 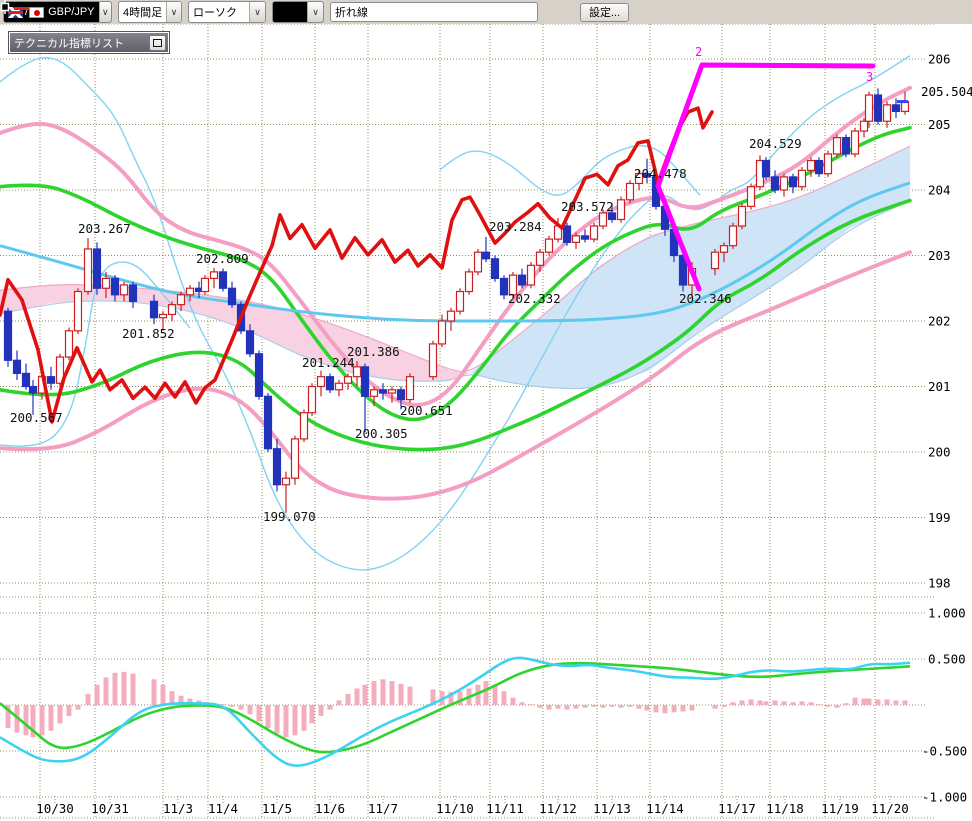 What do you see at coordinates (455, 707) in the screenshot?
I see `macd-line` at bounding box center [455, 707].